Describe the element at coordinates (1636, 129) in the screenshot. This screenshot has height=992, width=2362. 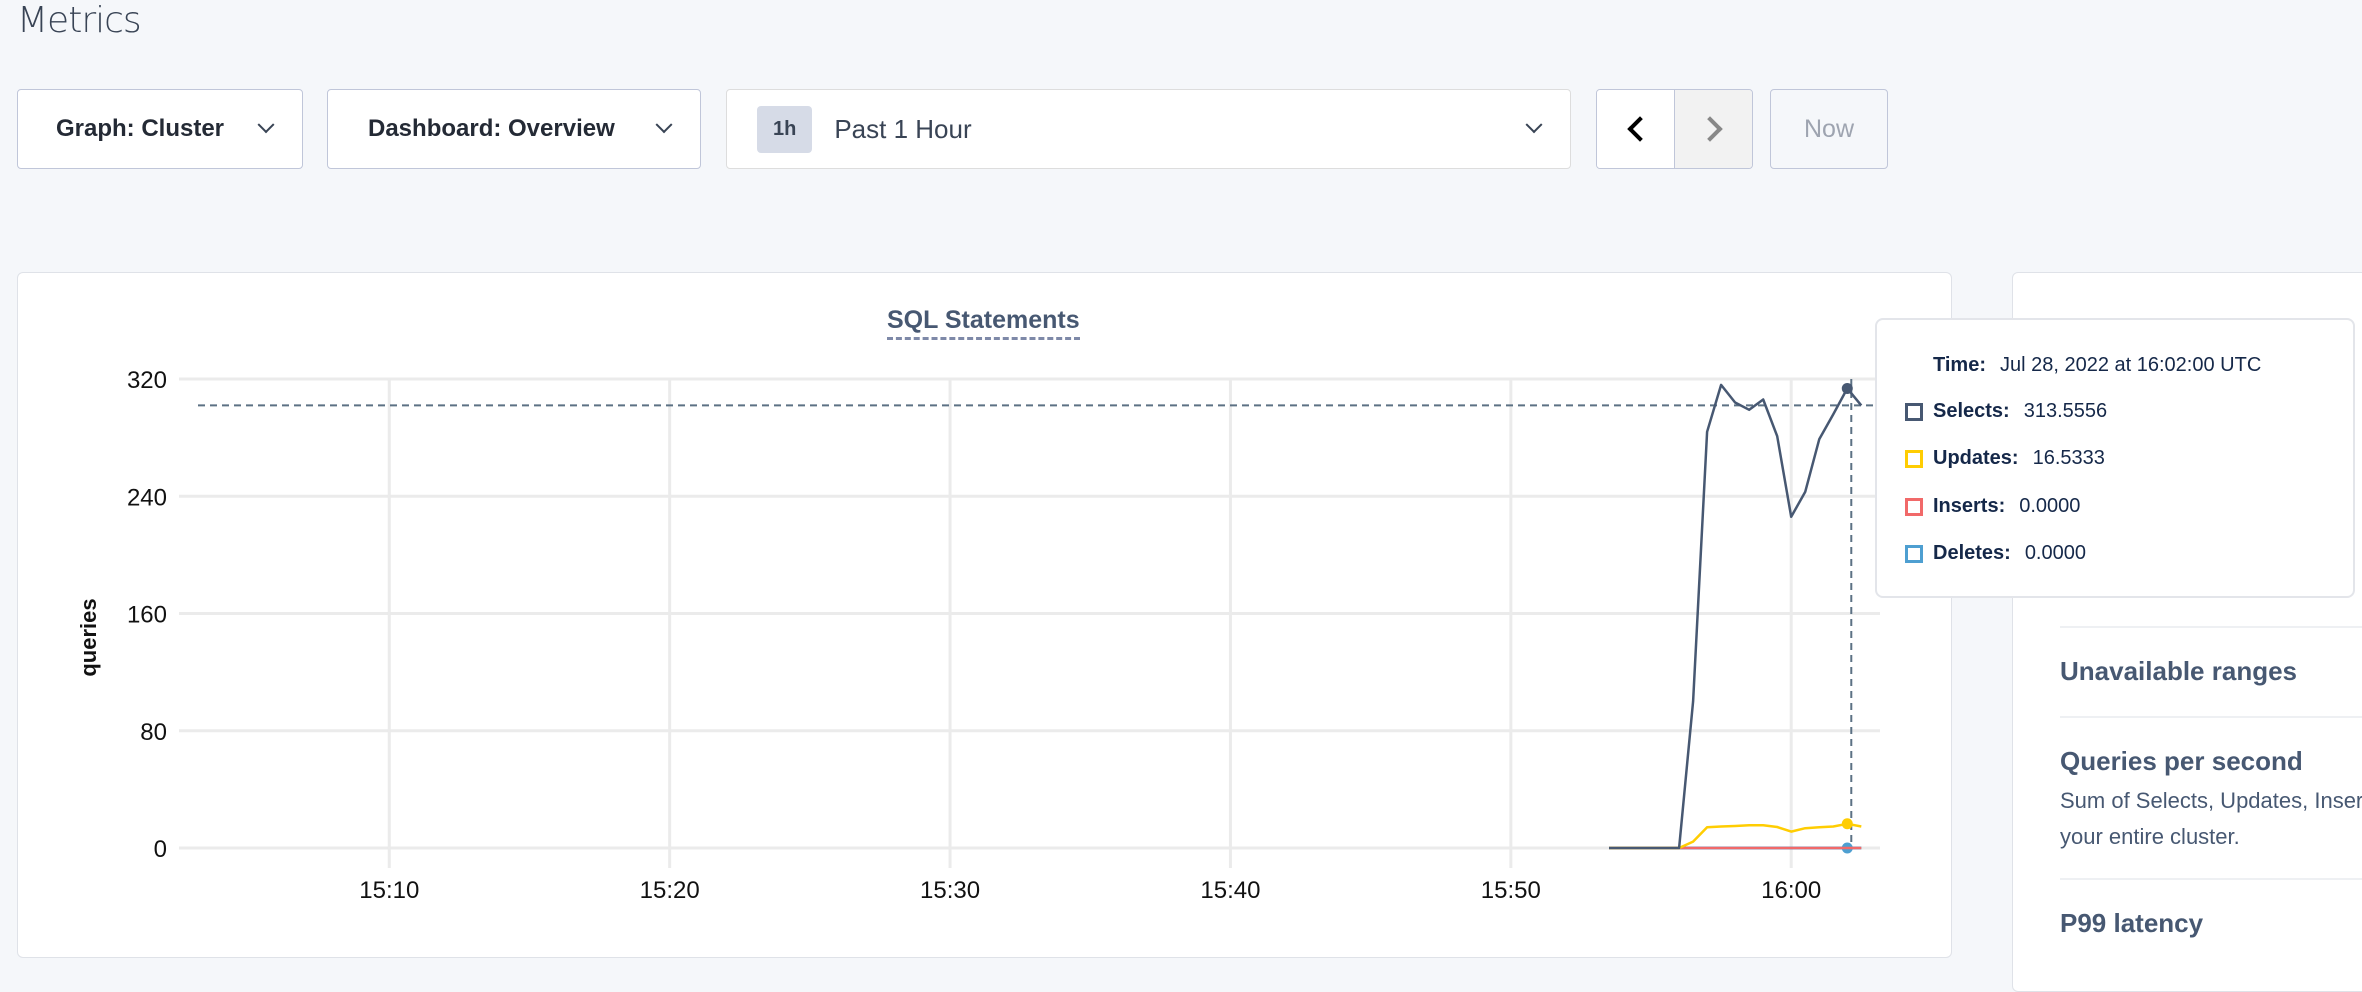
I see `previous-button` at that location.